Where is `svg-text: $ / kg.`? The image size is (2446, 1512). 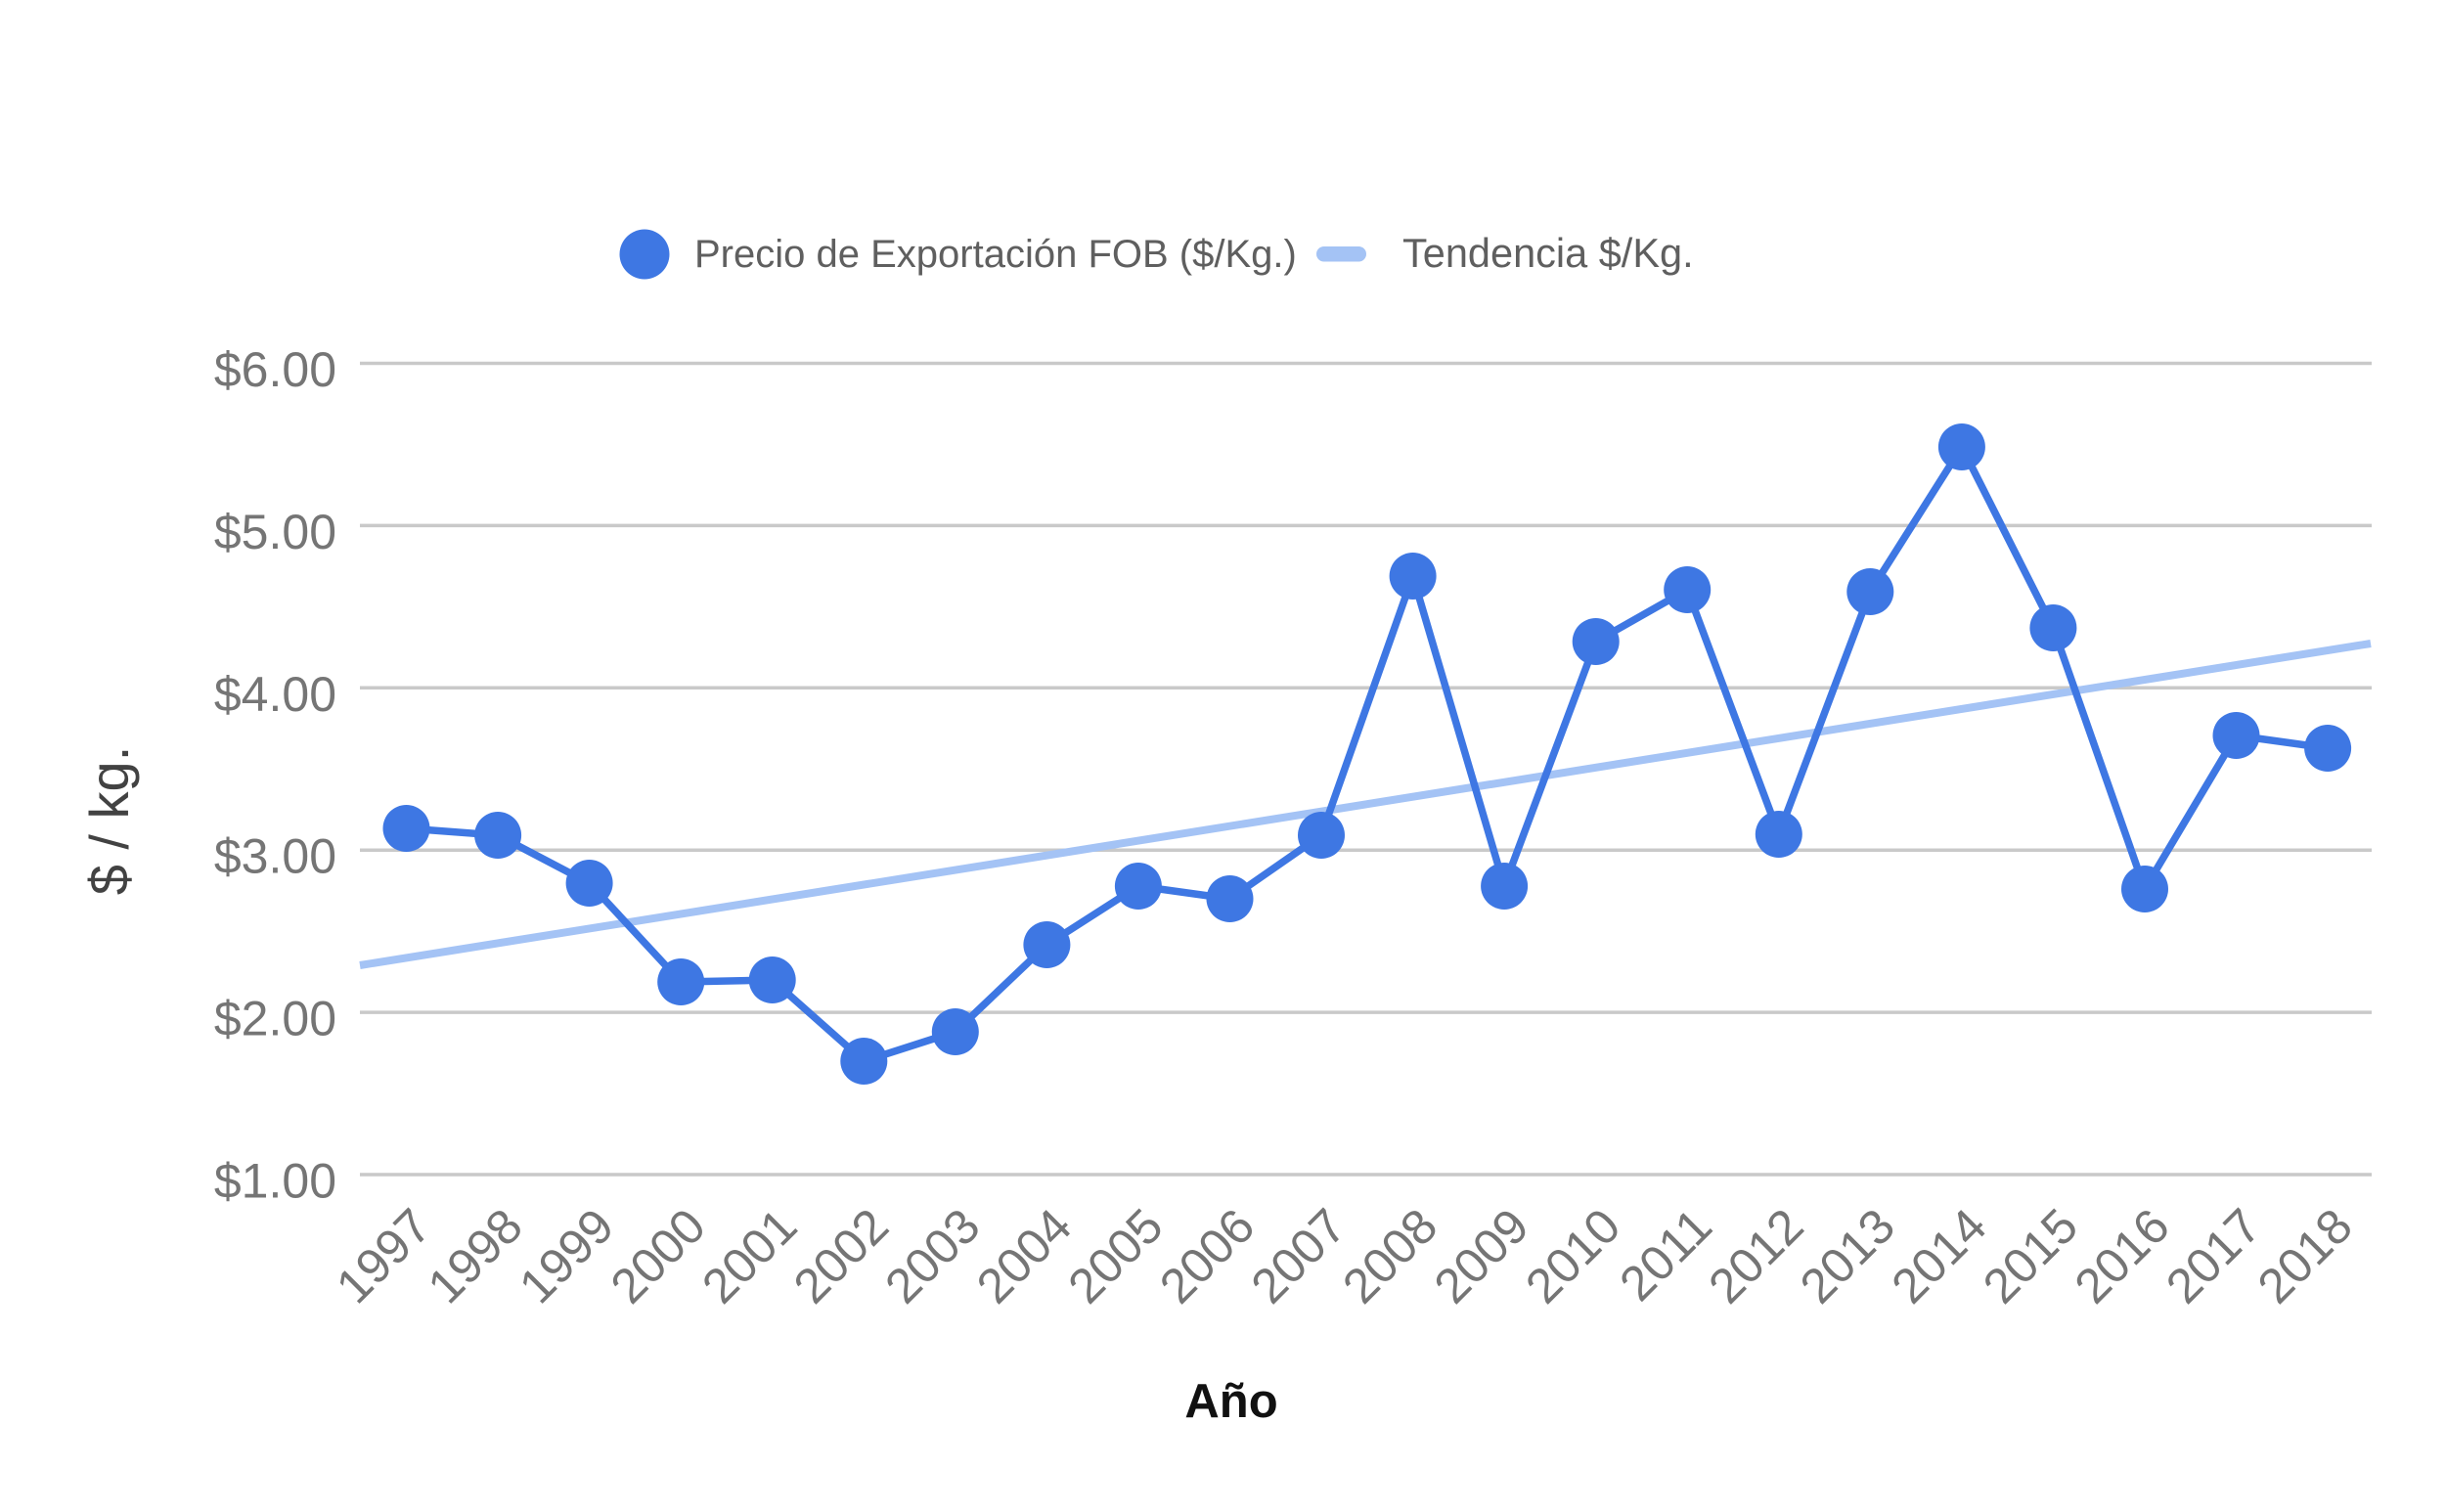 svg-text: $ / kg. is located at coordinates (109, 821).